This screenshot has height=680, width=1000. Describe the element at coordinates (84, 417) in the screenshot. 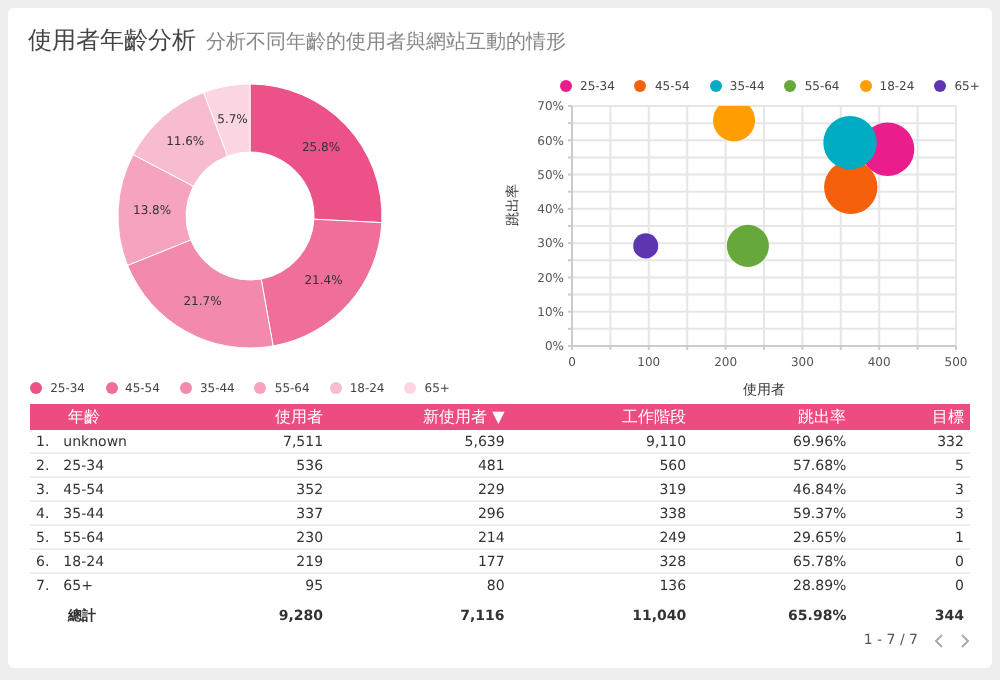

I see `category-label: 年齡` at that location.